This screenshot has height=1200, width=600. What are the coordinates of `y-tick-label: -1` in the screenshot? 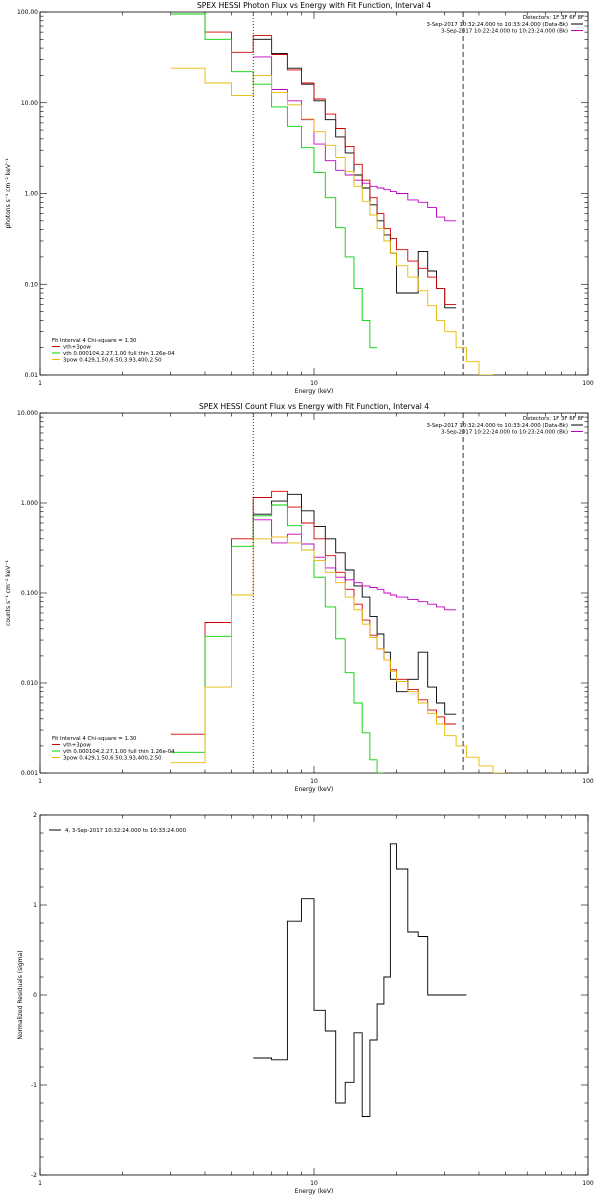 It's located at (34, 1085).